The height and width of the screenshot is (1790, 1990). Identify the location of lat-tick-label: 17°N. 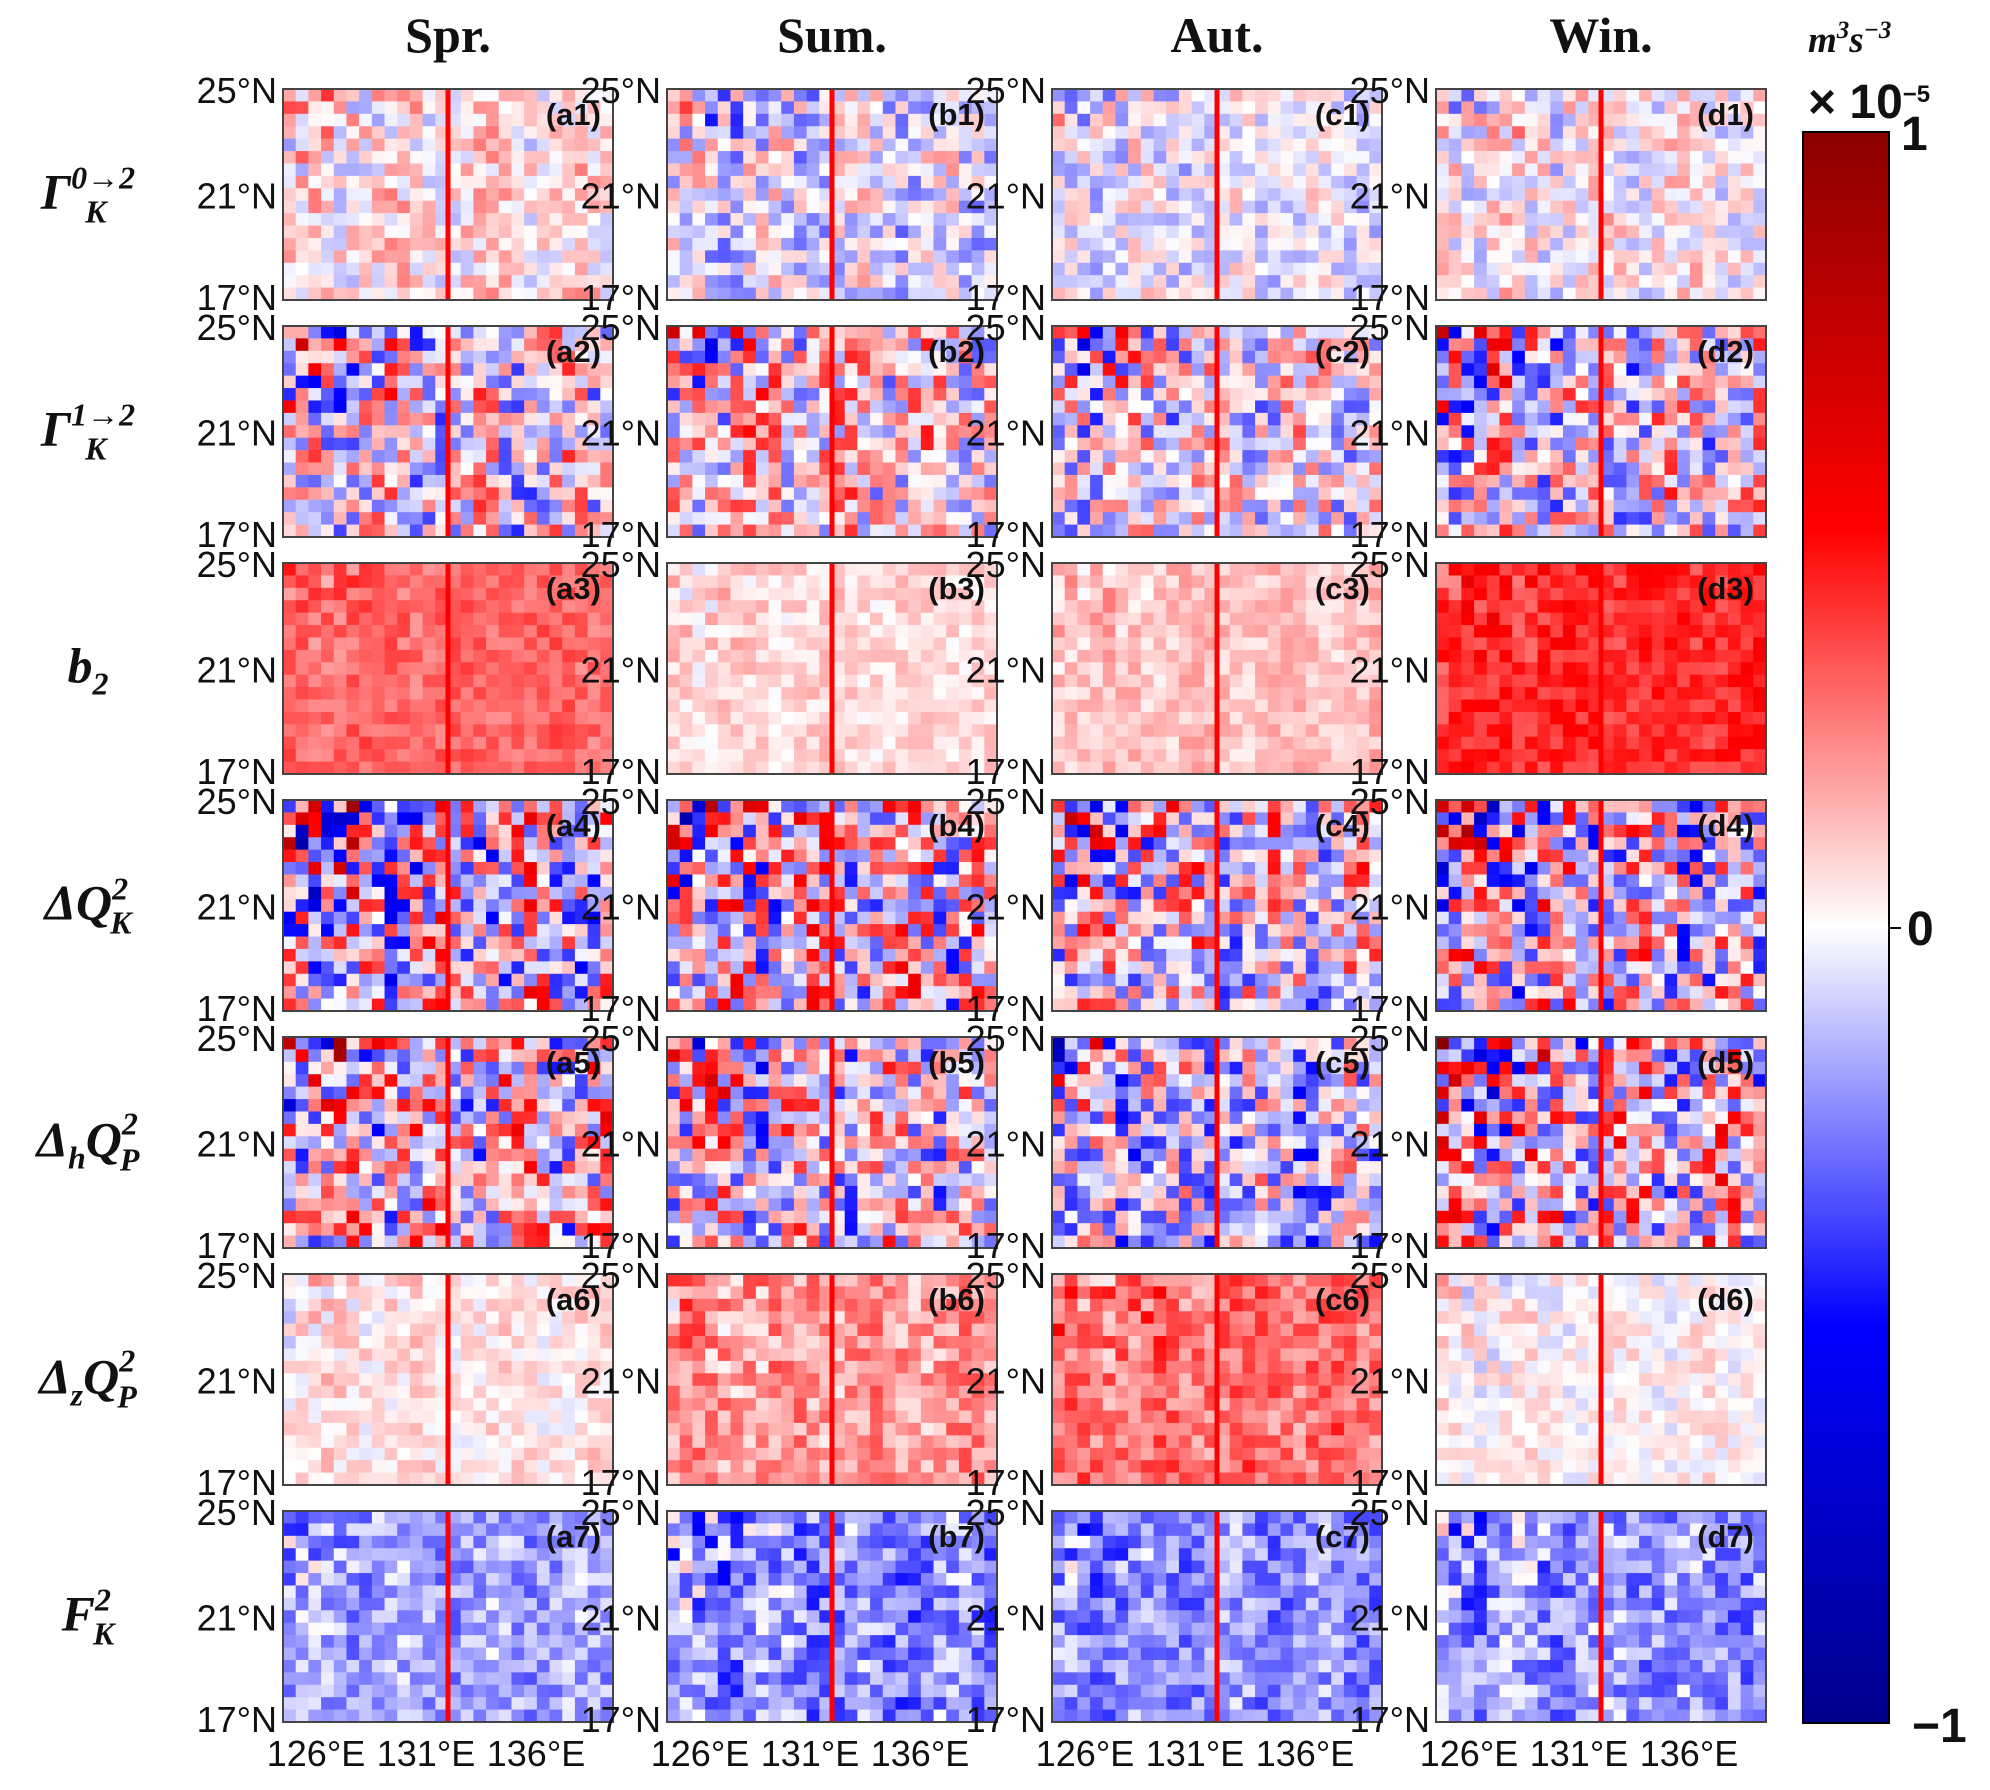
(621, 297).